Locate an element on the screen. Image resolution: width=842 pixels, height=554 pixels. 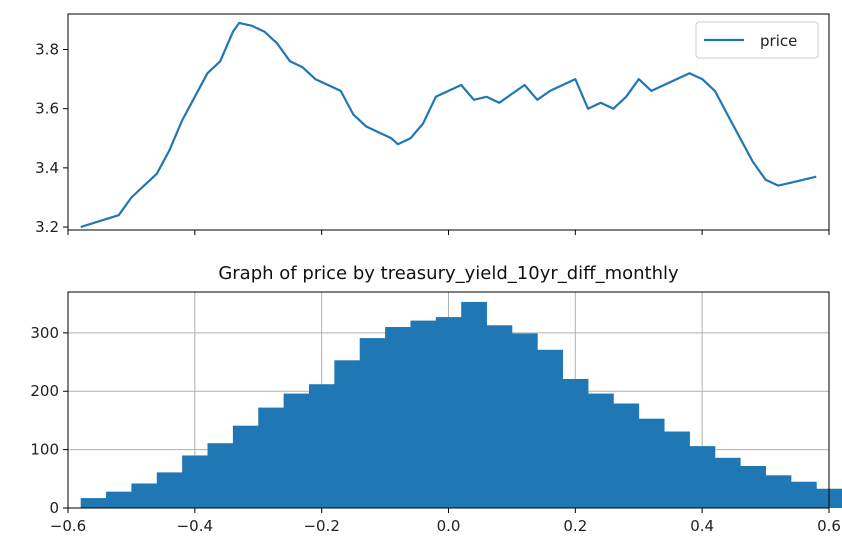
bottom-x-tick-label: −0.2 is located at coordinates (321, 526).